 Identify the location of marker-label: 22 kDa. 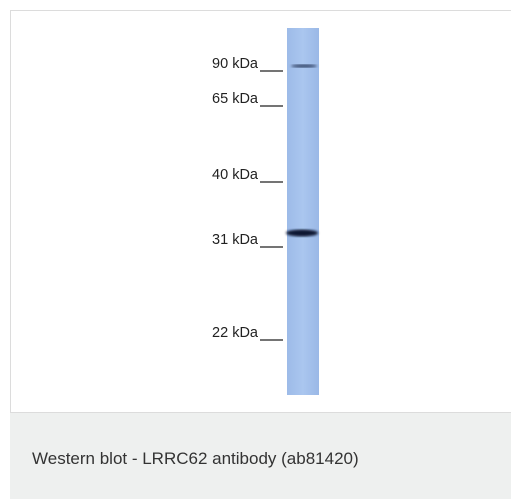
(235, 333).